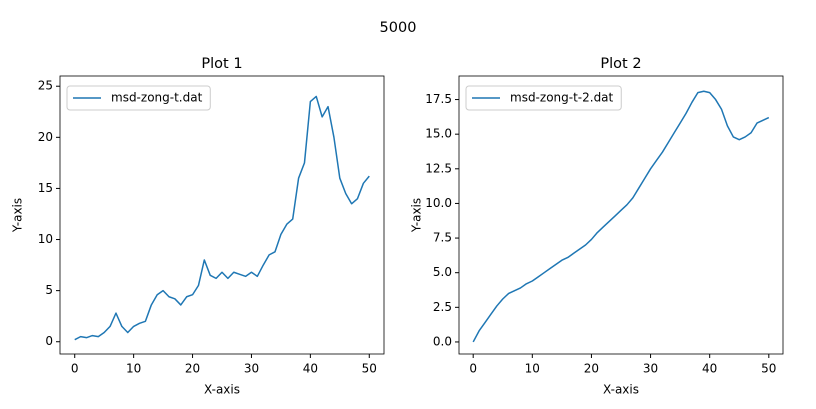 This screenshot has width=816, height=409. I want to click on legend-label: msd-zong-t-2.dat, so click(562, 98).